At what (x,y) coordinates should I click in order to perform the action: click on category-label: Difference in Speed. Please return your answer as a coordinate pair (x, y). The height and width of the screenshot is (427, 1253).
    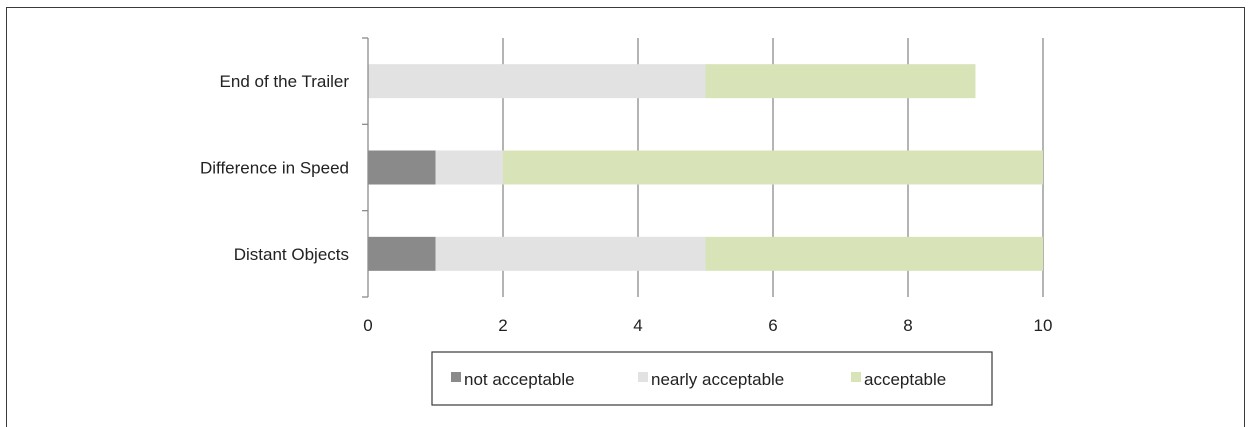
    Looking at the image, I should click on (274, 168).